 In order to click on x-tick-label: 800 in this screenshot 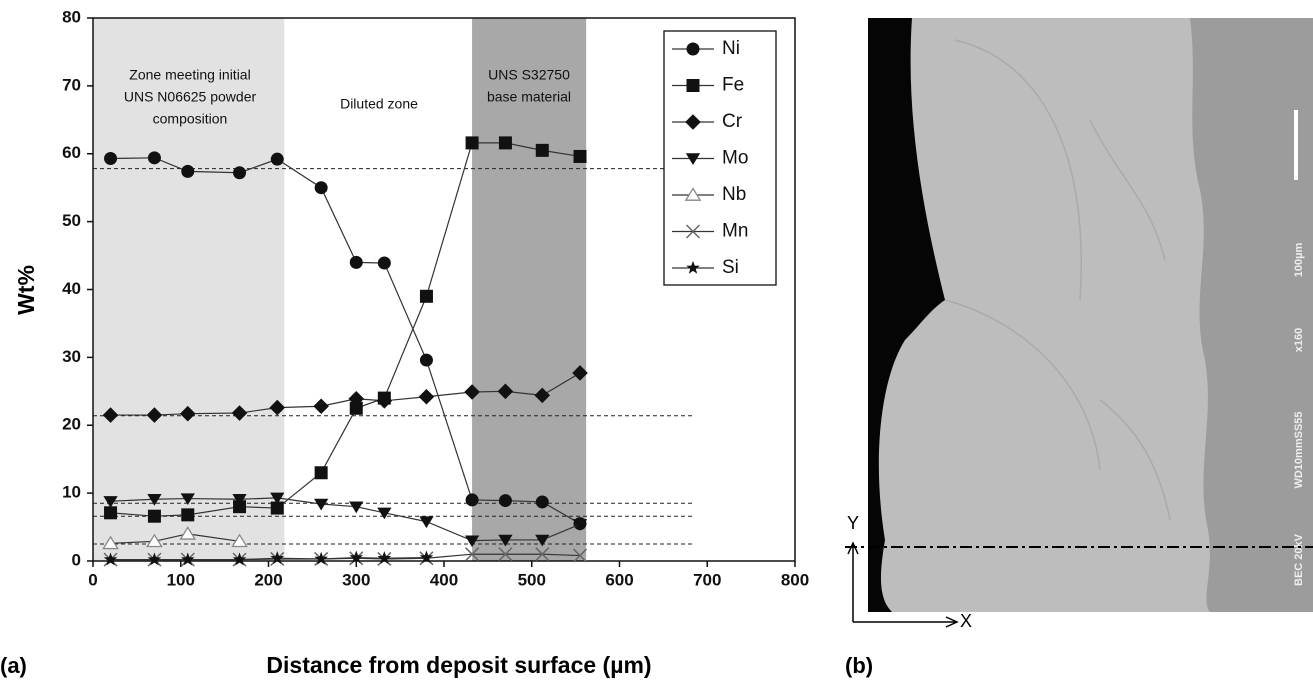, I will do `click(795, 579)`.